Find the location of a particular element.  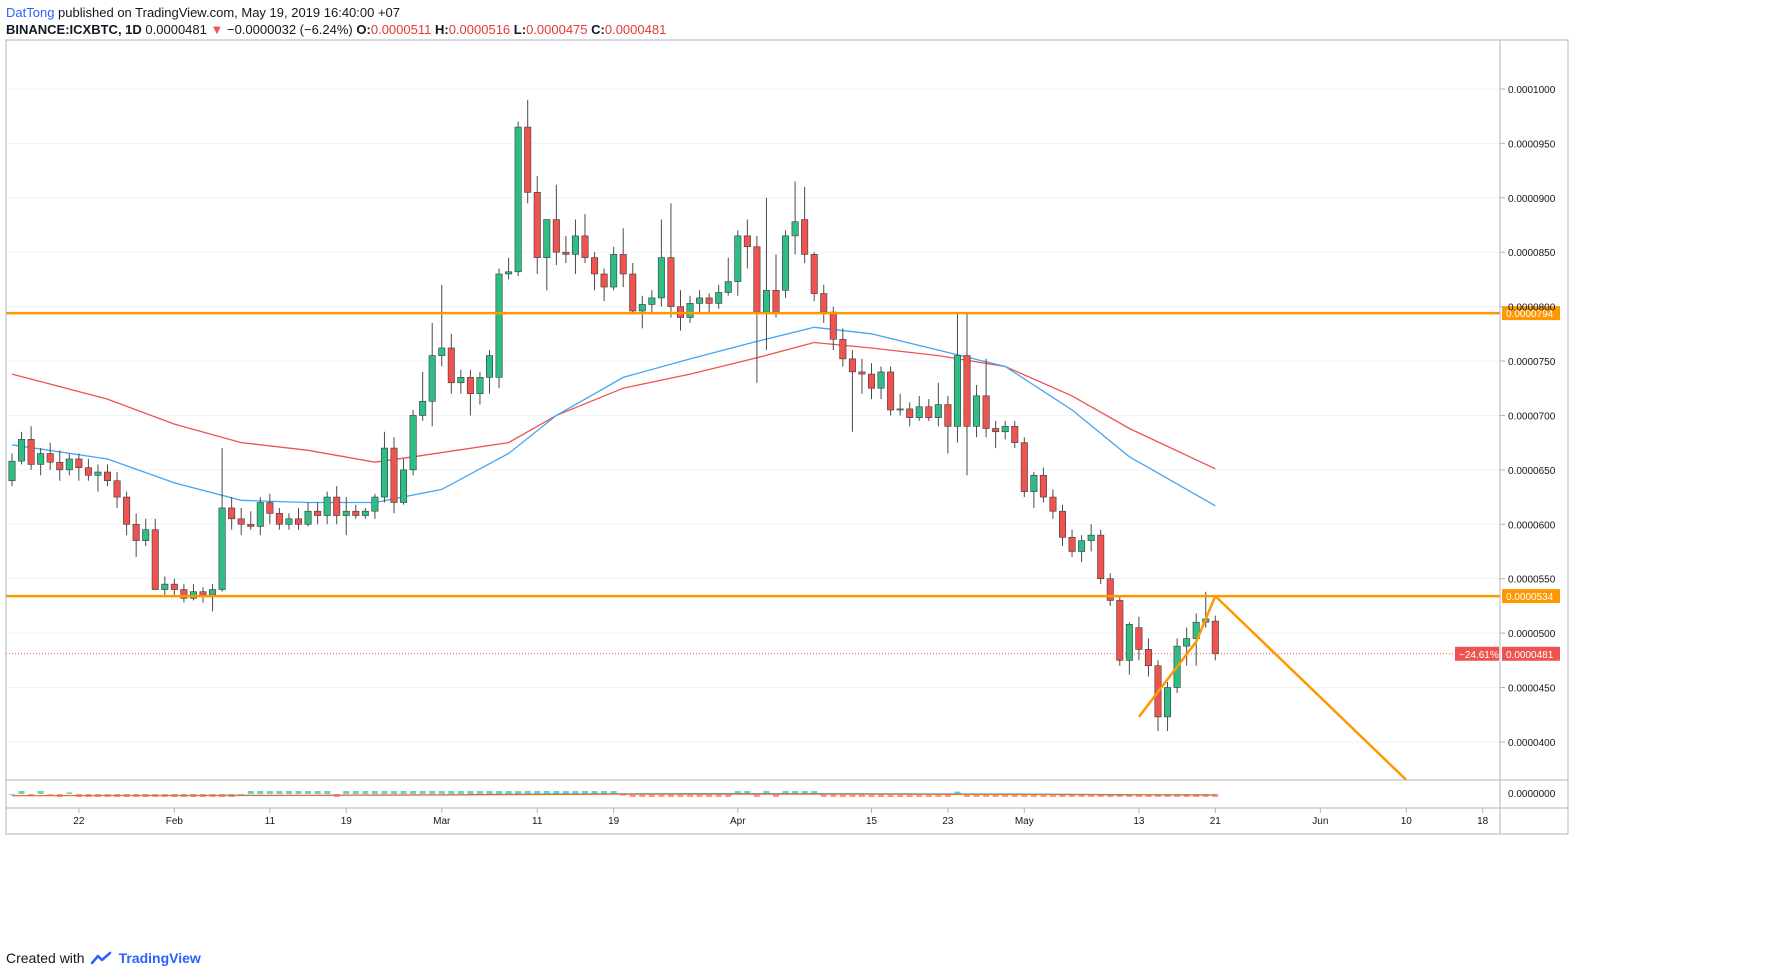

author-link: DatTong is located at coordinates (30, 12).